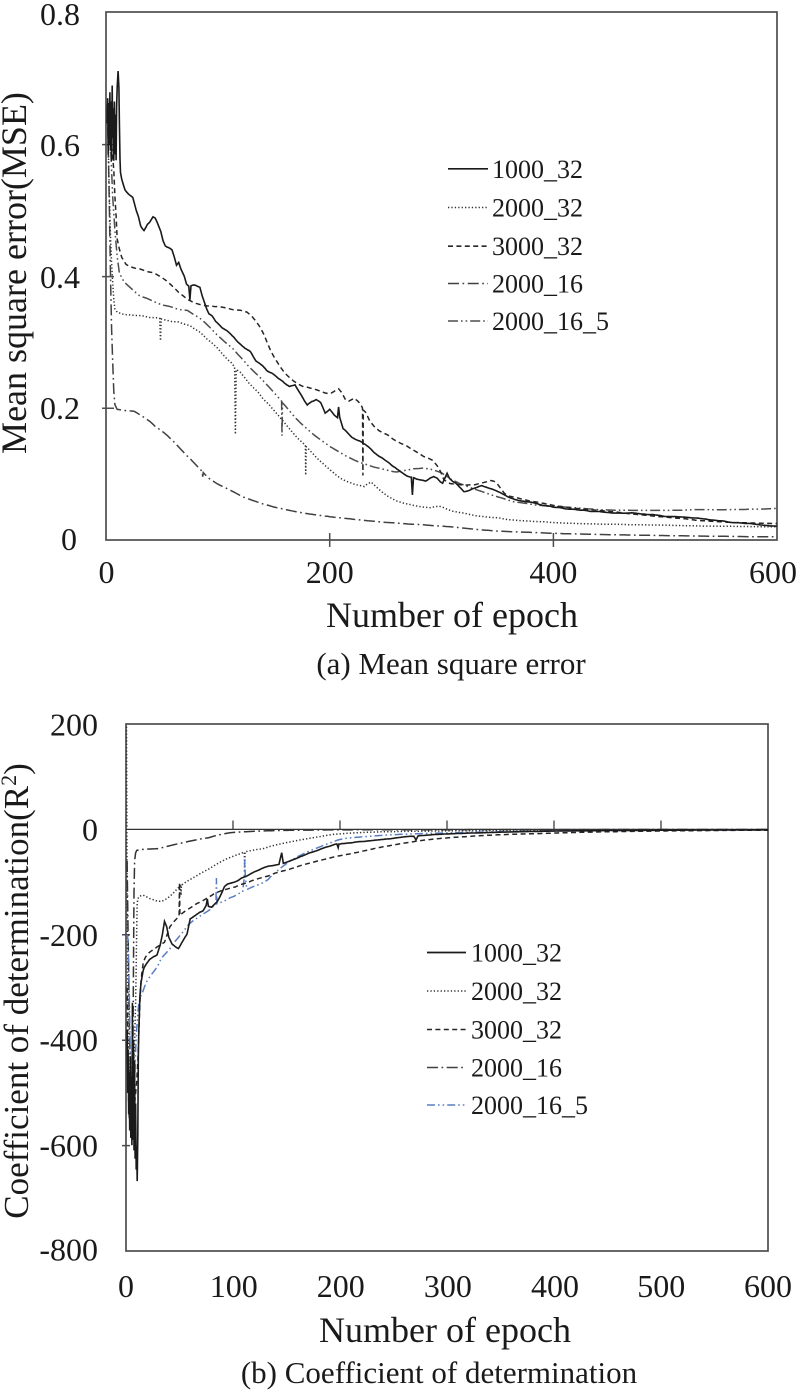 The width and height of the screenshot is (800, 1399). What do you see at coordinates (18, 991) in the screenshot?
I see `svg-text:Coefficient of determination(R: Coefficient of determination(R2)` at bounding box center [18, 991].